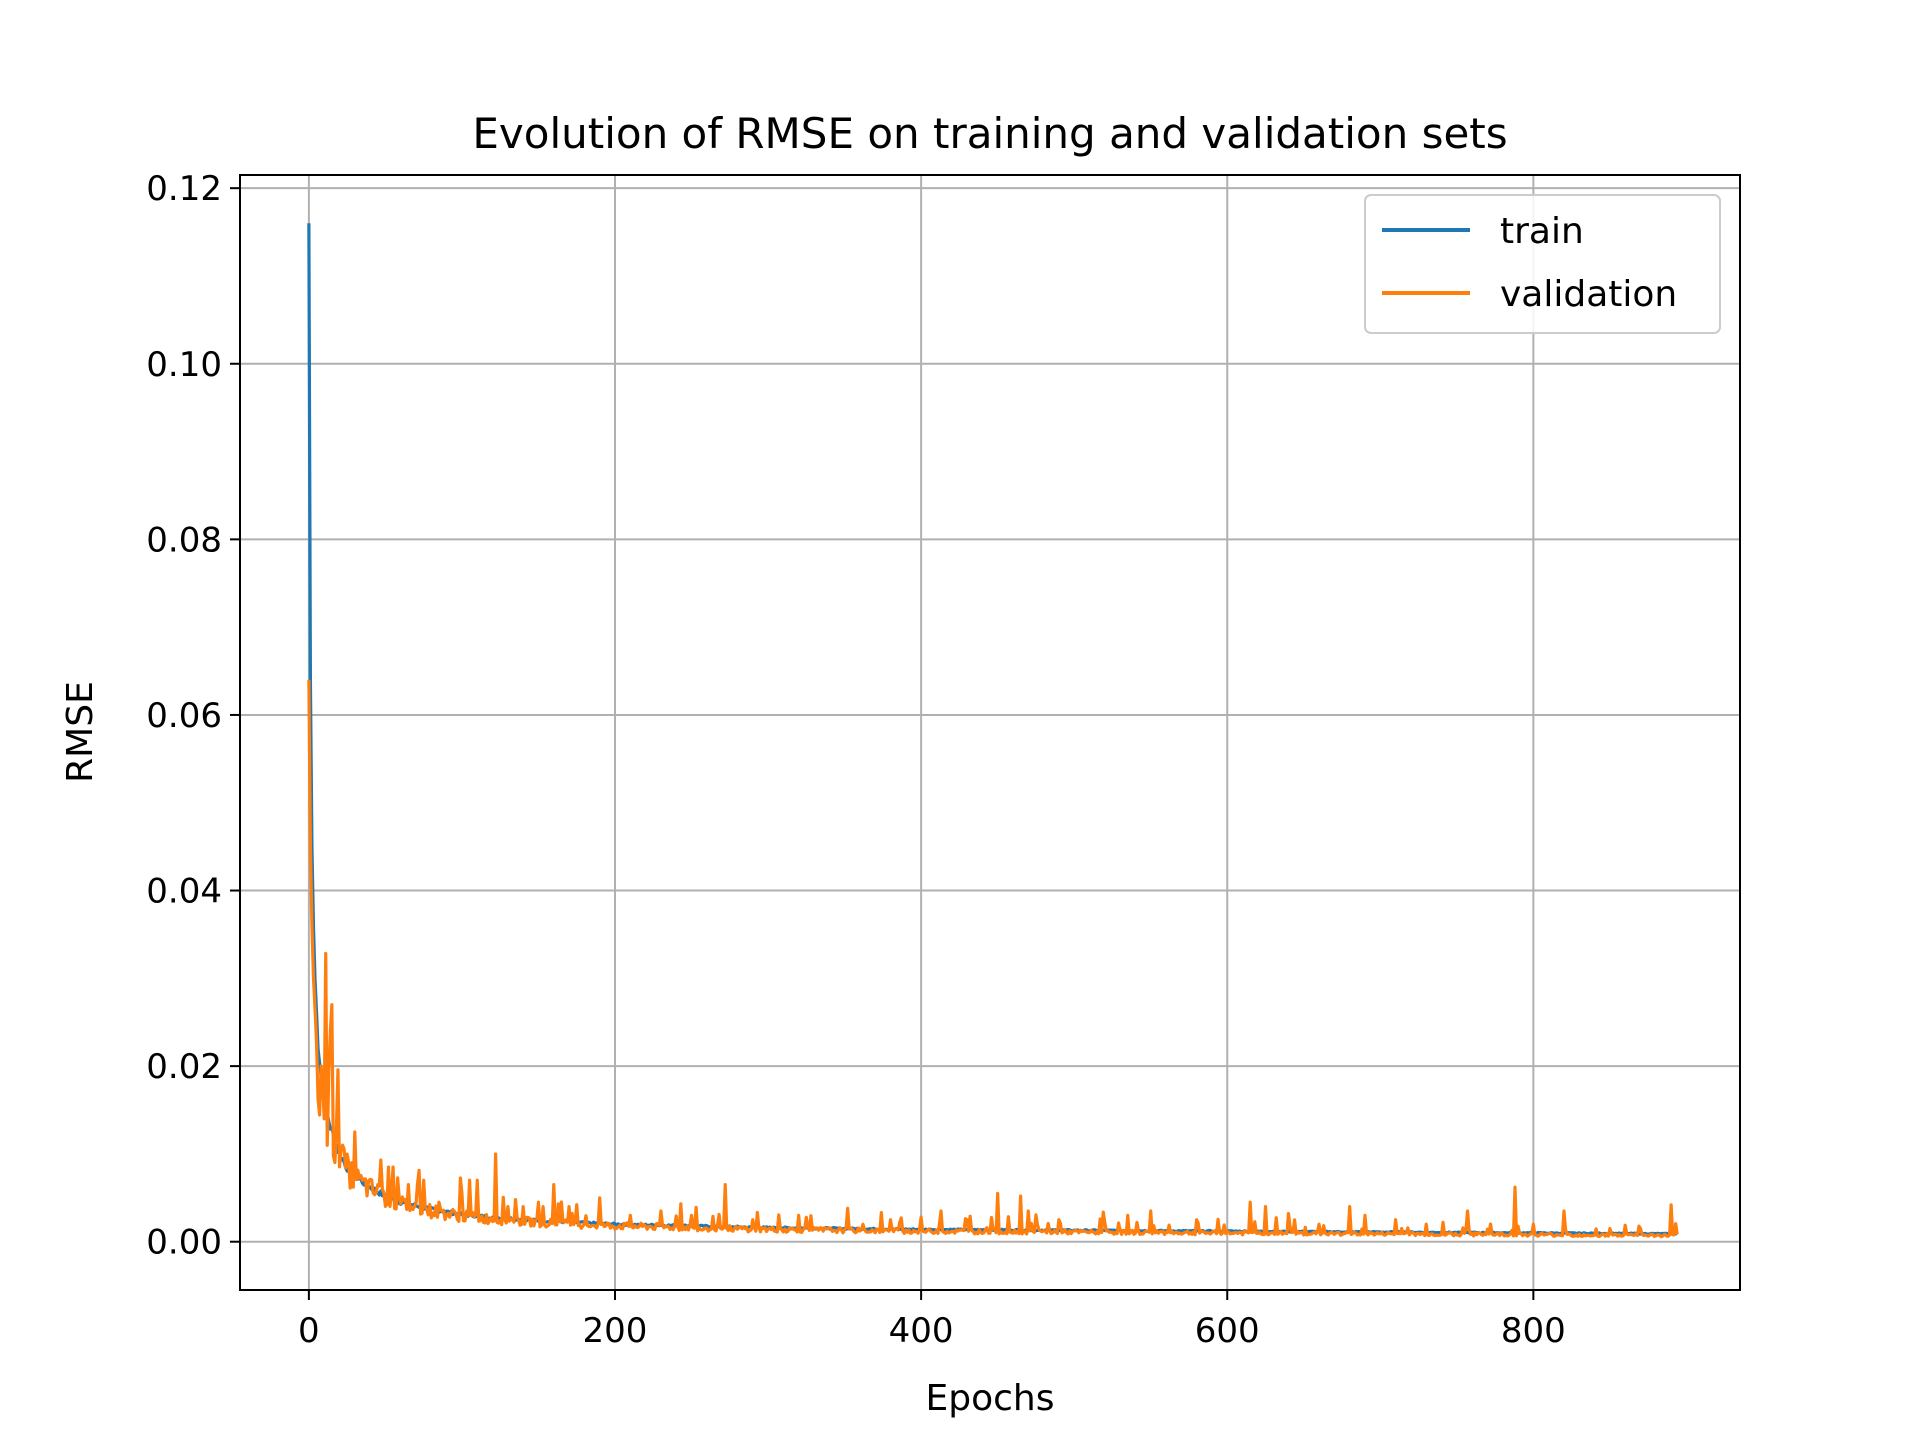 The width and height of the screenshot is (1920, 1440). I want to click on legend-label-validation: validation, so click(1588, 294).